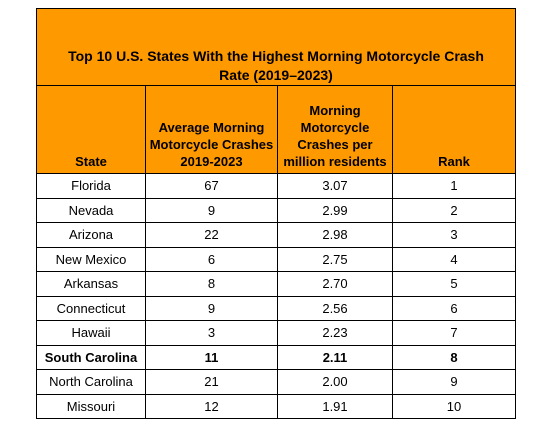 Image resolution: width=541 pixels, height=439 pixels. Describe the element at coordinates (454, 406) in the screenshot. I see `table-cell: 10` at that location.